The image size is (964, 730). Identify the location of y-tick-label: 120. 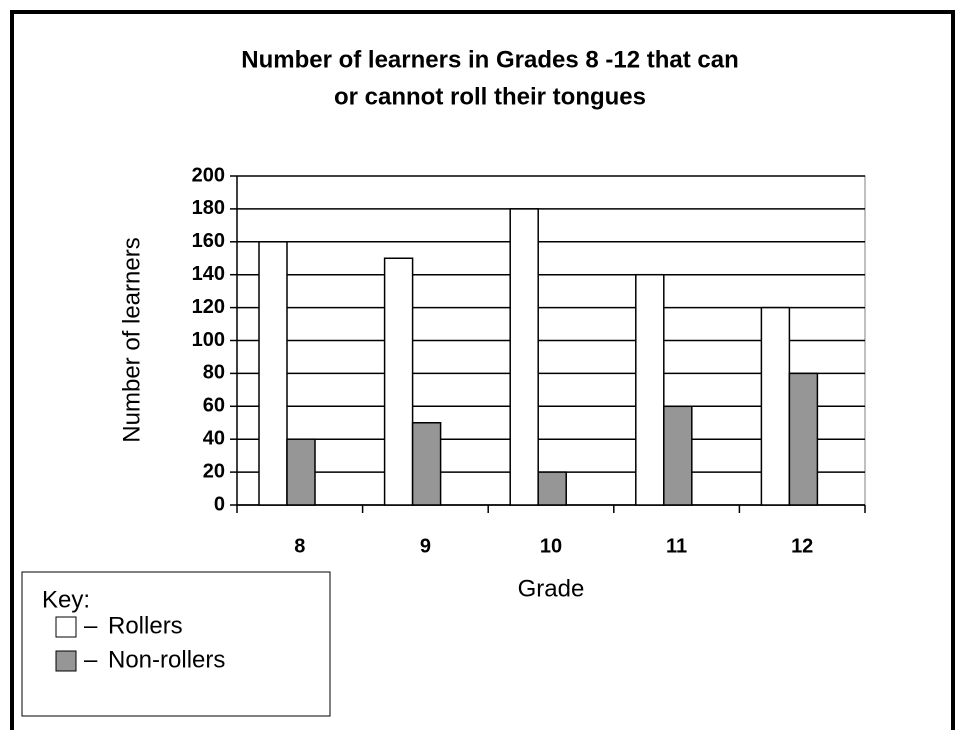
(208, 307).